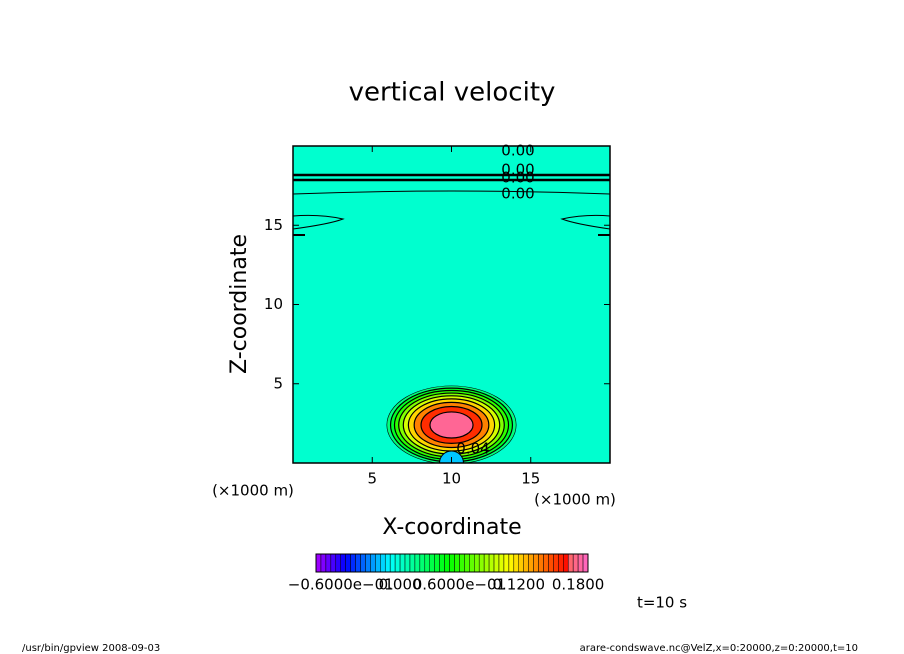  Describe the element at coordinates (451, 204) in the screenshot. I see `zero-contours` at that location.